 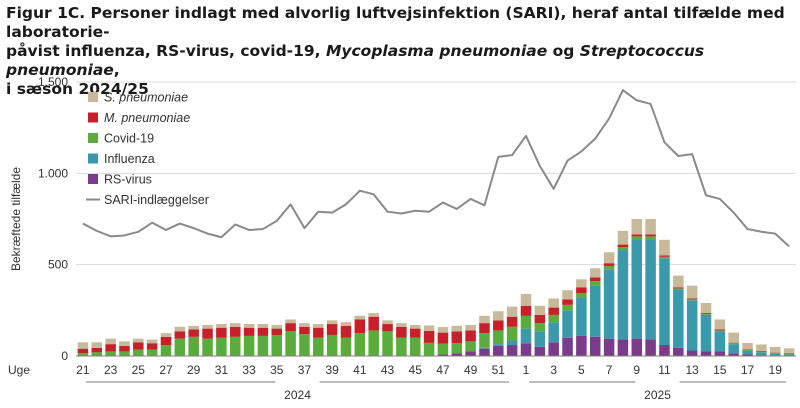 What do you see at coordinates (16, 219) in the screenshot?
I see `y-axis-label: Bekræftede tilfælde` at bounding box center [16, 219].